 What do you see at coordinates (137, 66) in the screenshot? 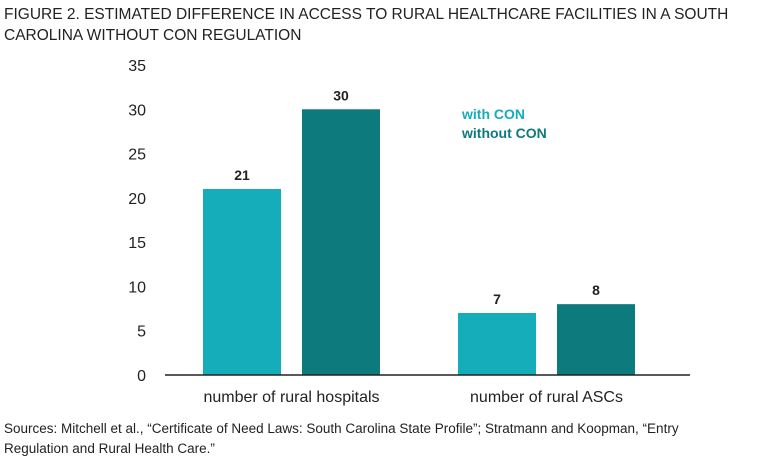
I see `y-tick-label: 35` at bounding box center [137, 66].